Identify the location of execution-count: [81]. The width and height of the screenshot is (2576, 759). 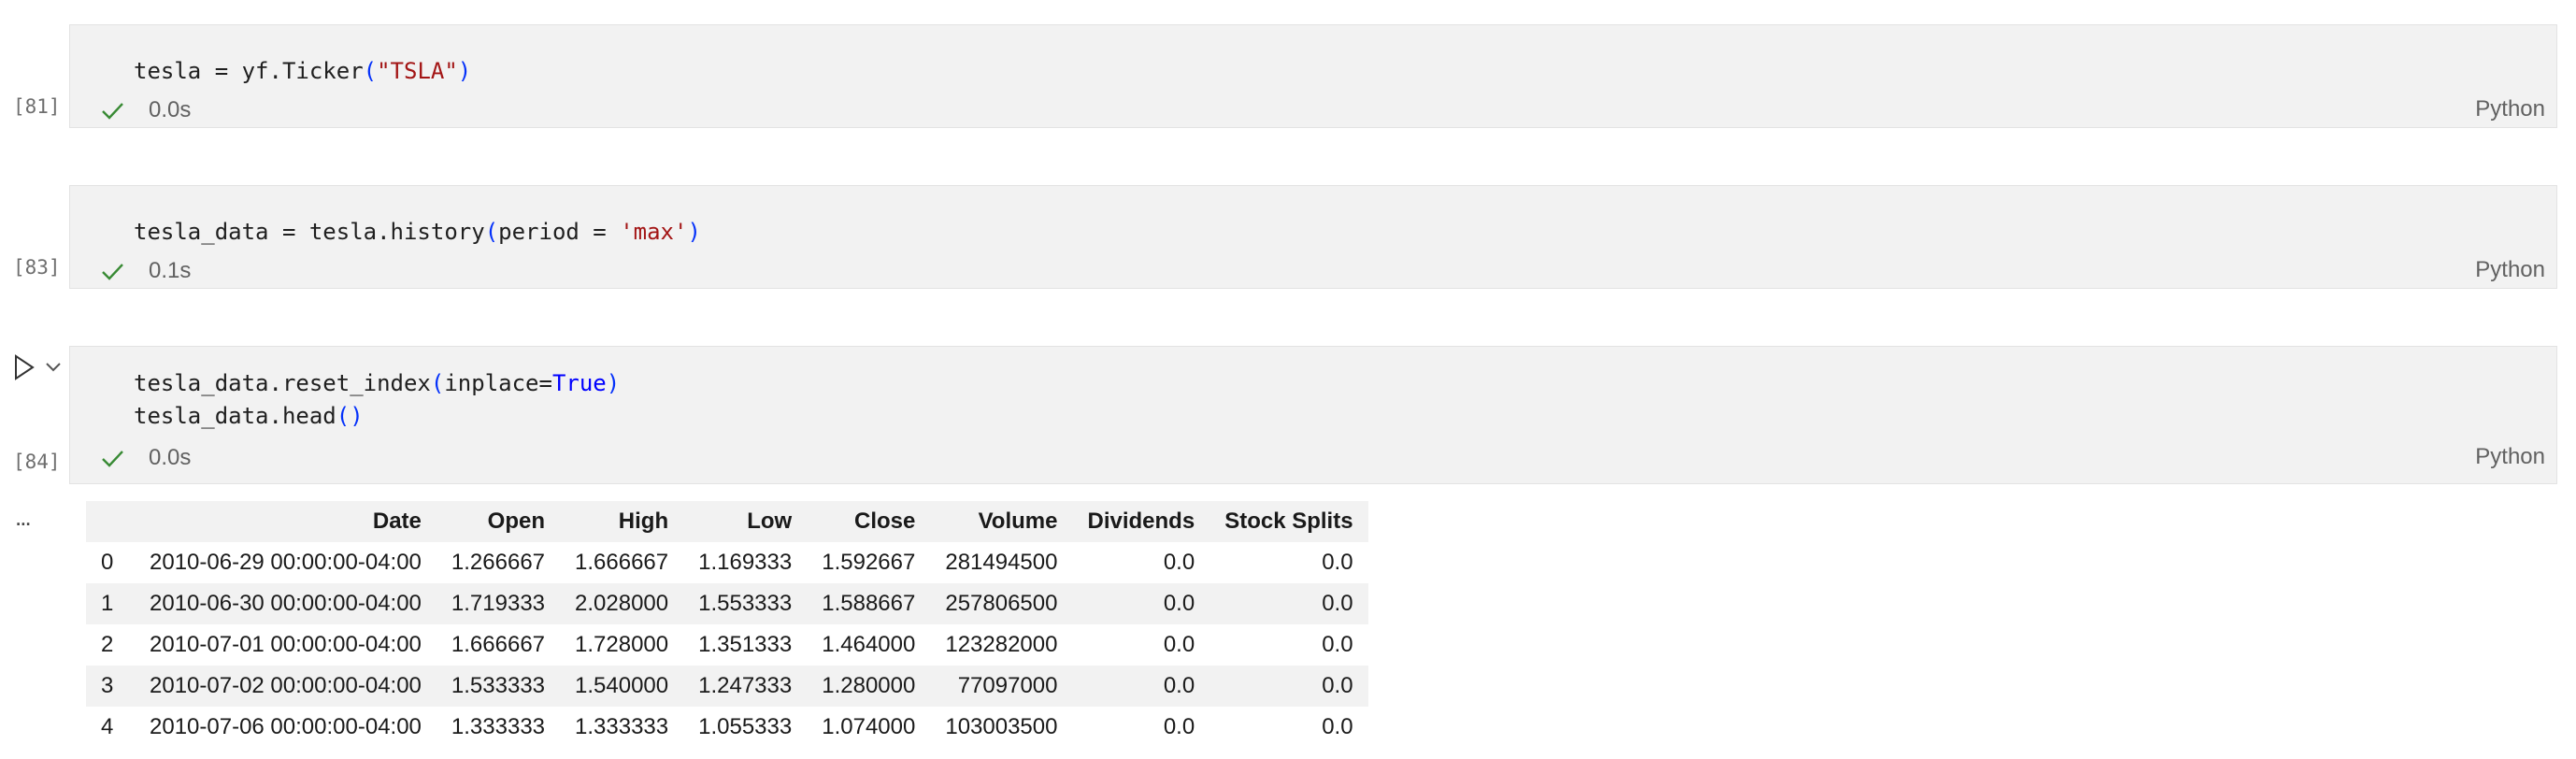
(37, 106).